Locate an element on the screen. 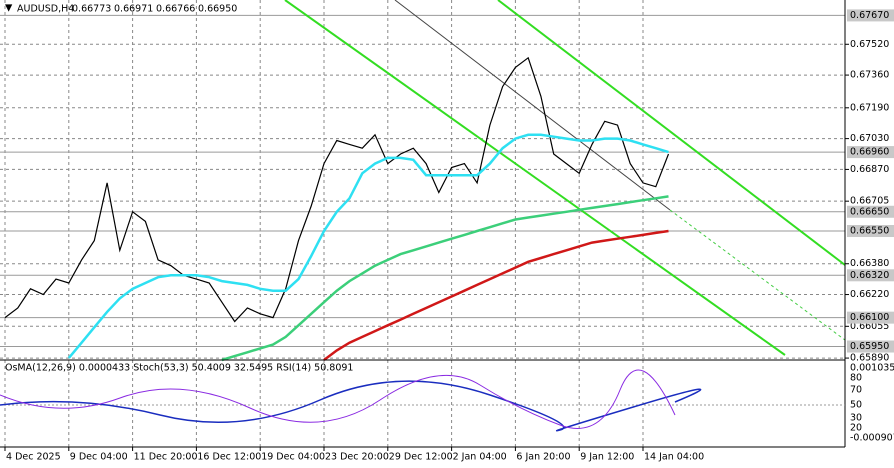  level-label: 0.67670 is located at coordinates (869, 15).